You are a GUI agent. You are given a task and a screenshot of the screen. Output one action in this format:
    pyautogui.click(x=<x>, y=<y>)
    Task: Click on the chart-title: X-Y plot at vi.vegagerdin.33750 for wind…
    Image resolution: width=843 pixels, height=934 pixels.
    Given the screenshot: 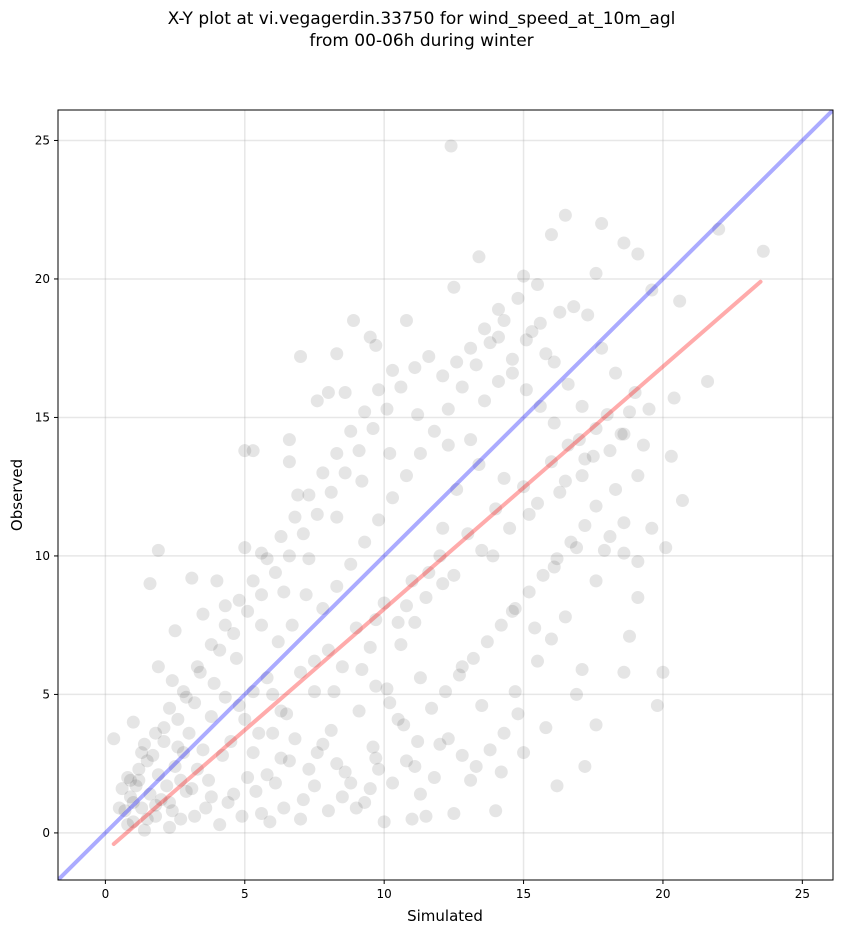 What is the action you would take?
    pyautogui.click(x=421, y=30)
    